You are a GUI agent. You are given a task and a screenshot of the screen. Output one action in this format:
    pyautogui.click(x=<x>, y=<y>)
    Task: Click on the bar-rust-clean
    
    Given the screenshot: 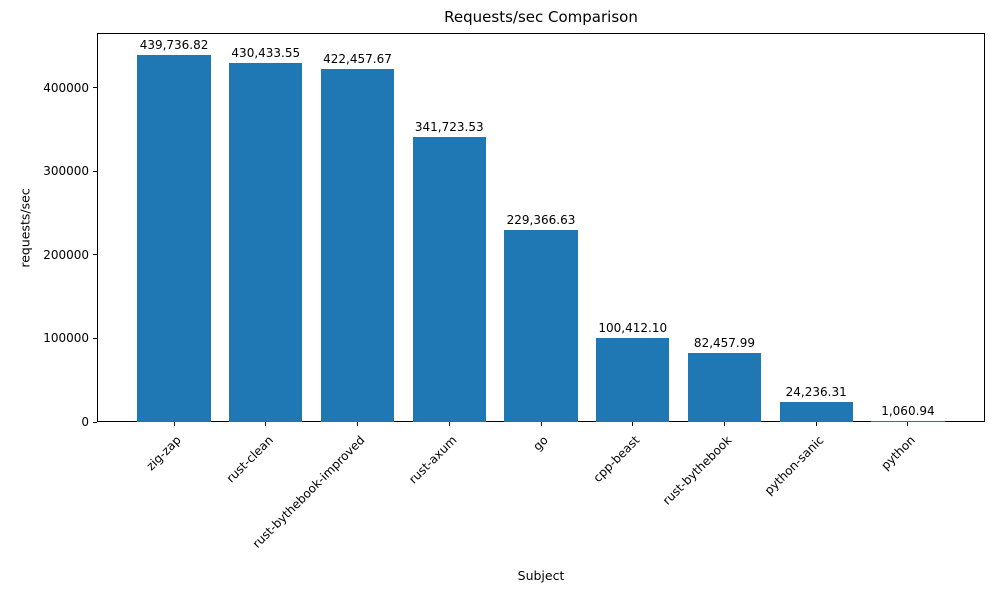 What is the action you would take?
    pyautogui.click(x=266, y=242)
    